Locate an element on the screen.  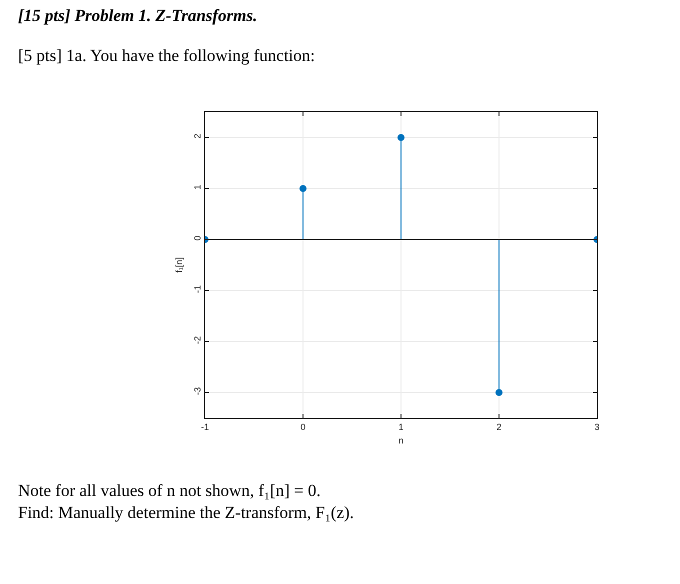
y-axis-title: f₁[n] is located at coordinates (179, 265).